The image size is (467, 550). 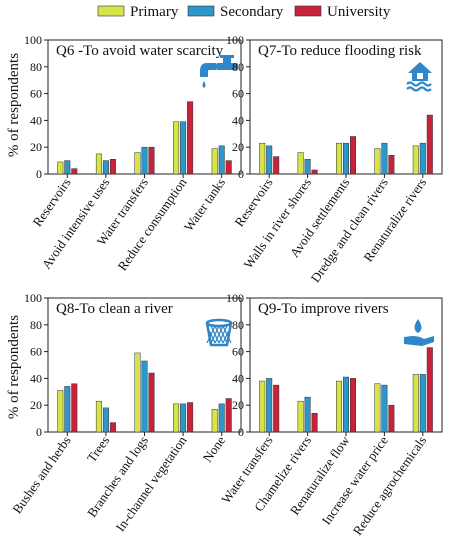 What do you see at coordinates (359, 12) in the screenshot?
I see `legend-label-university: University` at bounding box center [359, 12].